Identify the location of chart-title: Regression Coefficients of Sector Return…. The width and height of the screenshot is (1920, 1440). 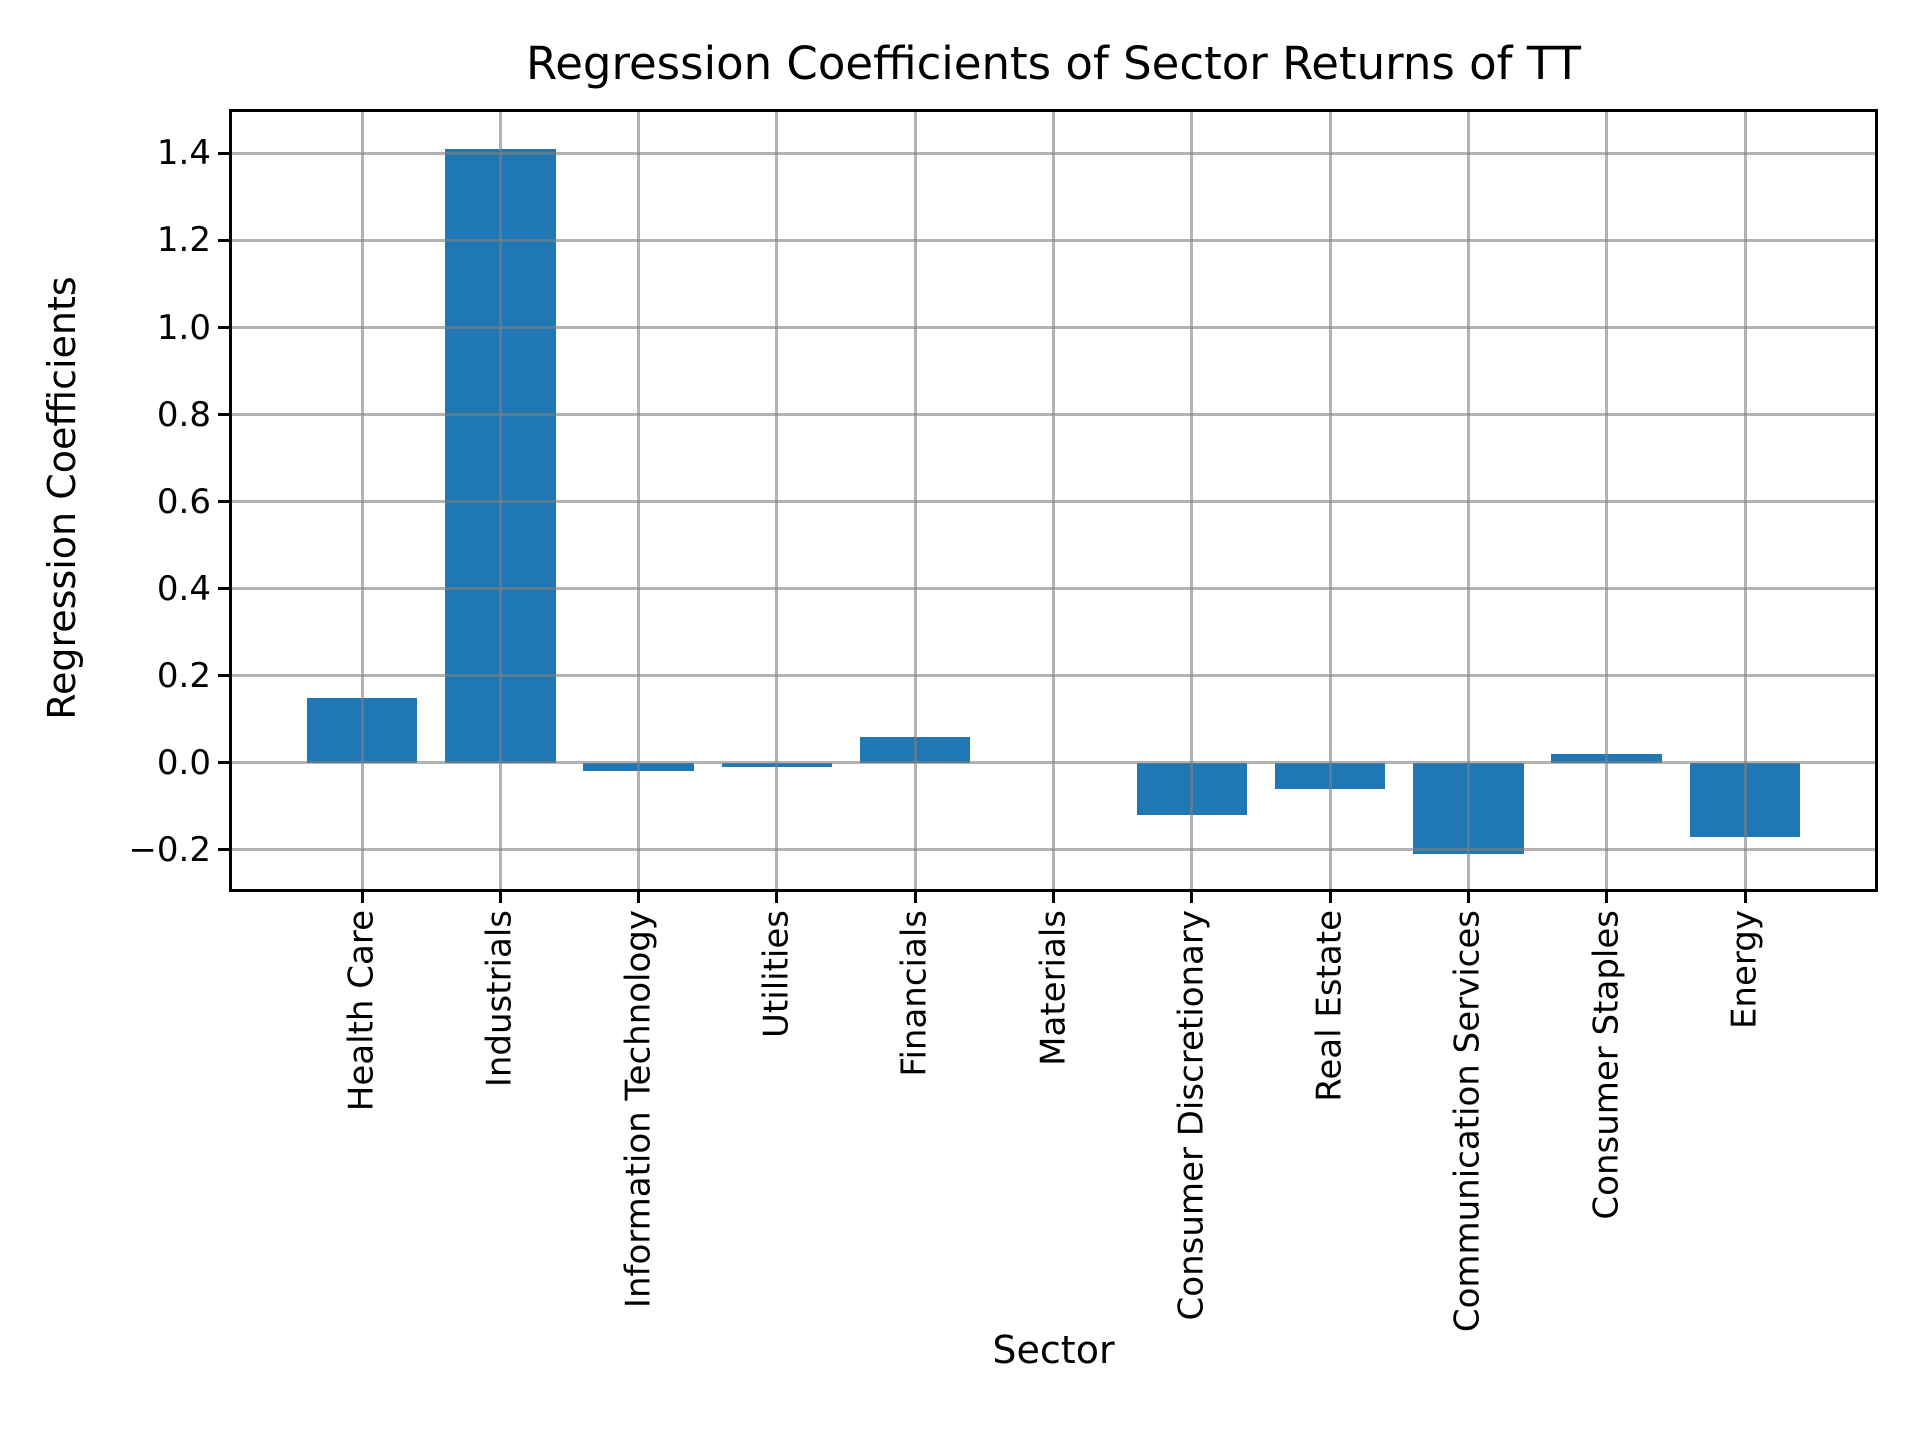
(1053, 63).